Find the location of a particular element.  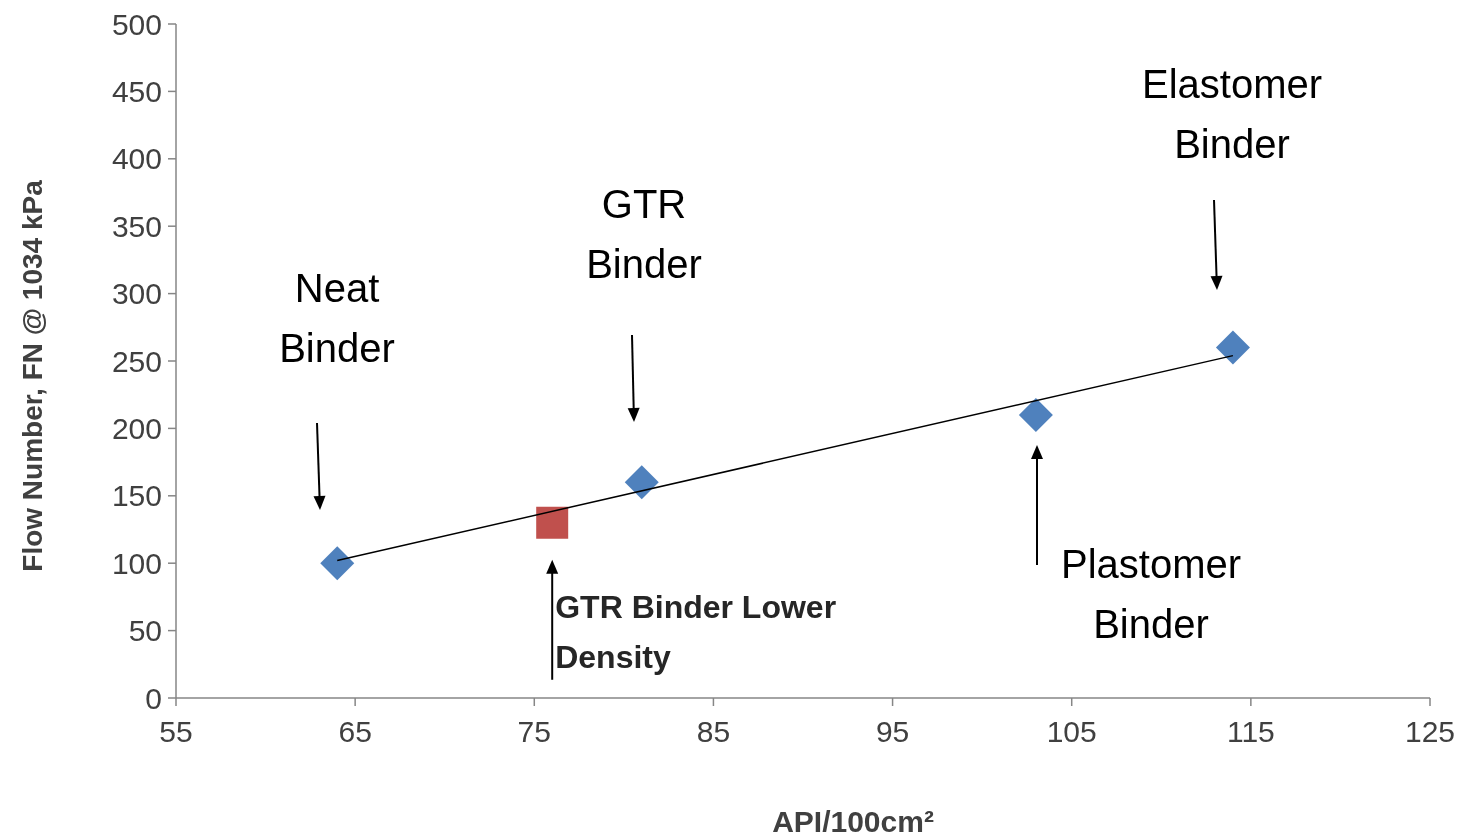

y-axis-title: Flow Number, FN @ 1034 kPa is located at coordinates (32, 375).